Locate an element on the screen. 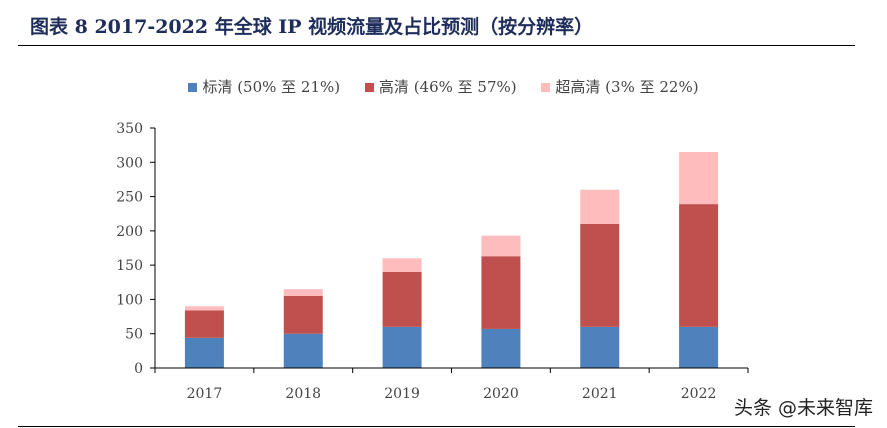  bottom-divider is located at coordinates (436, 426).